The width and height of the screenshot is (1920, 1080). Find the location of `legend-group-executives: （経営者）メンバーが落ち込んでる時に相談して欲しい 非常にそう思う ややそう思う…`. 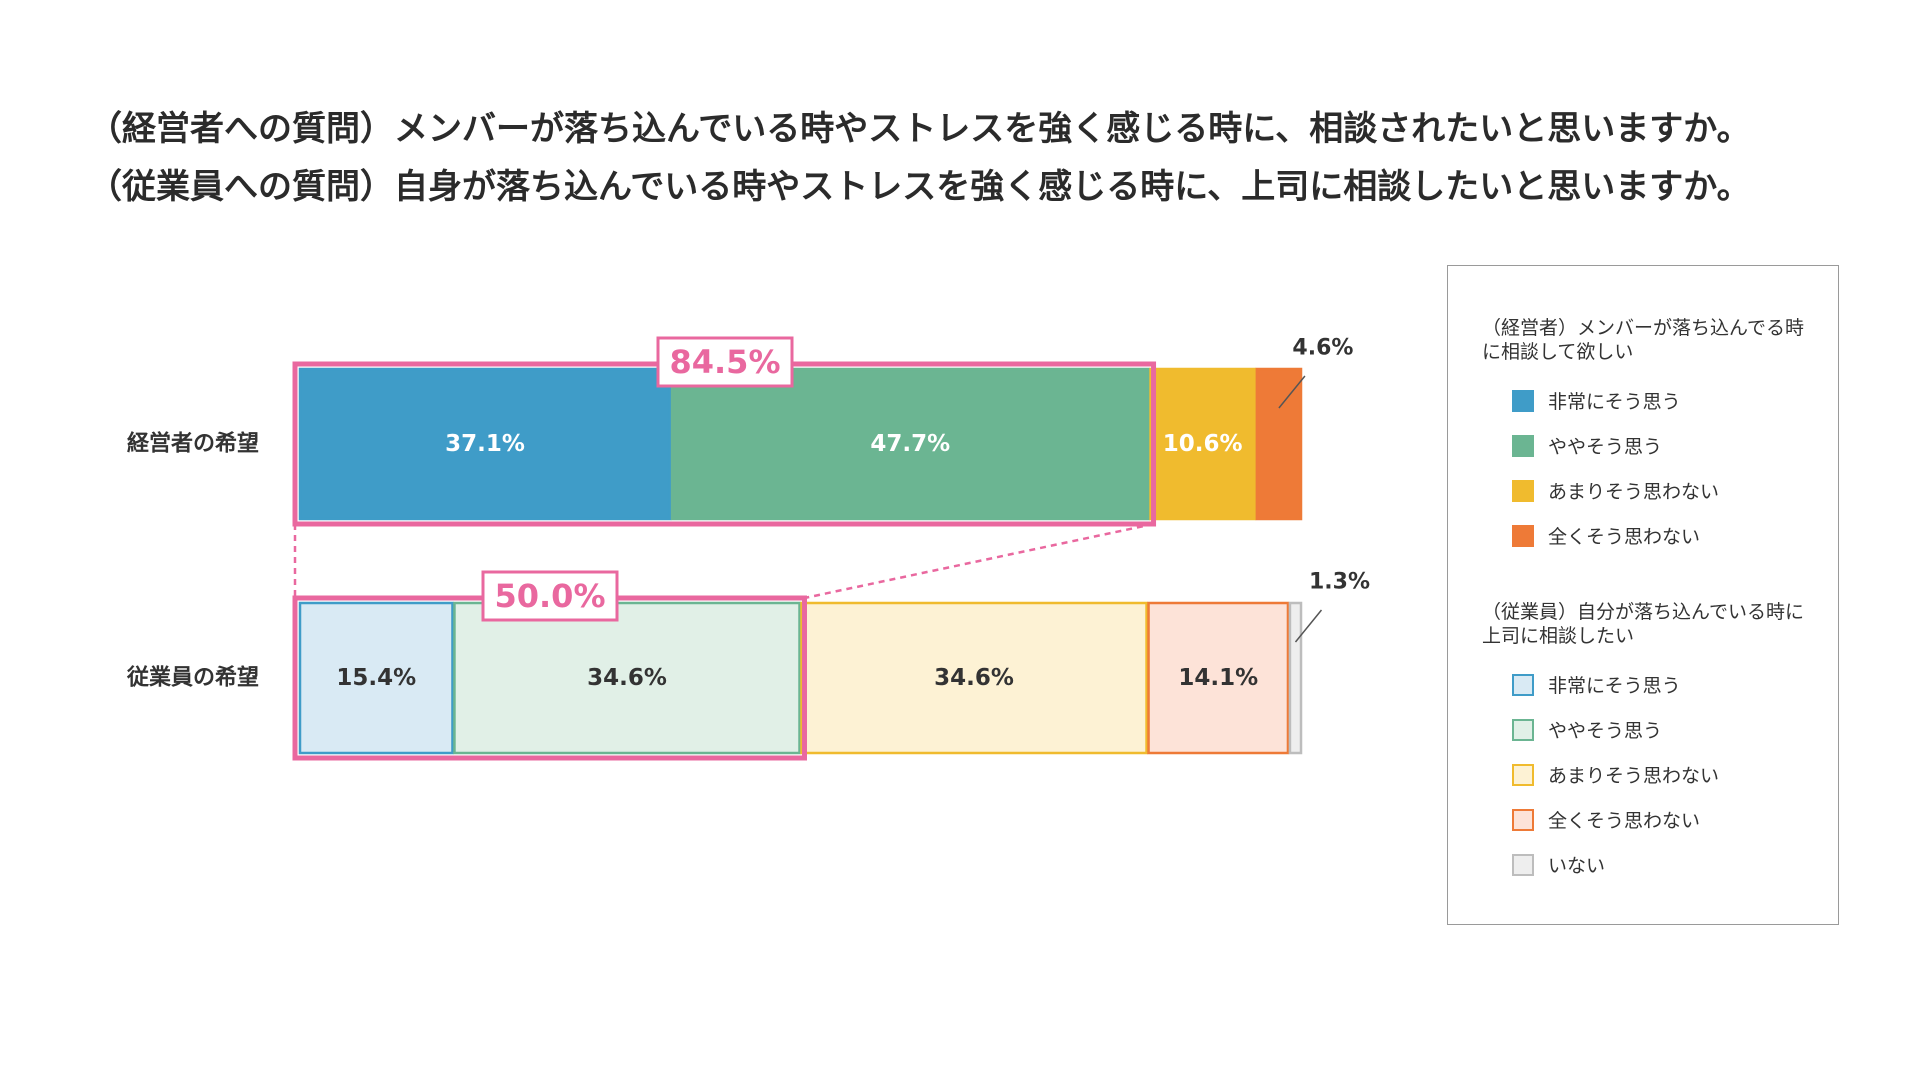

legend-group-executives: （経営者）メンバーが落ち込んでる時に相談して欲しい 非常にそう思う ややそう思う… is located at coordinates (1652, 437).